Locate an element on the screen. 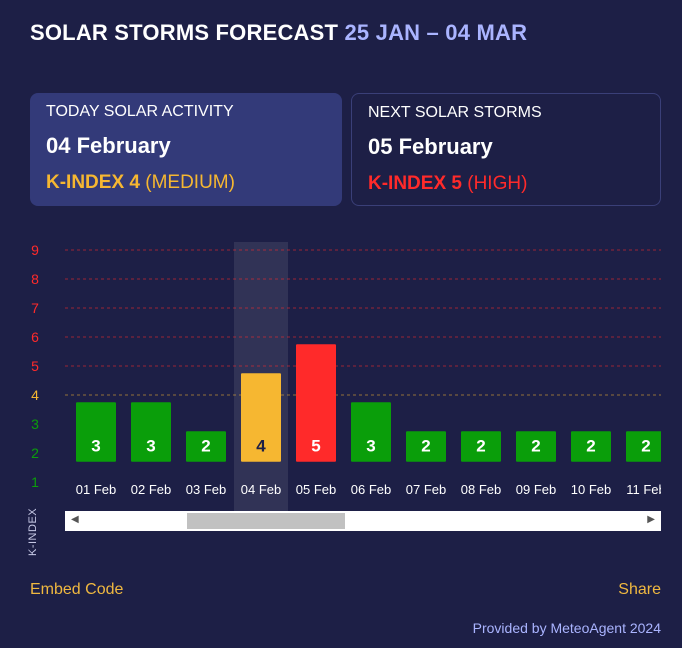  next-card-date: 05 February is located at coordinates (430, 146).